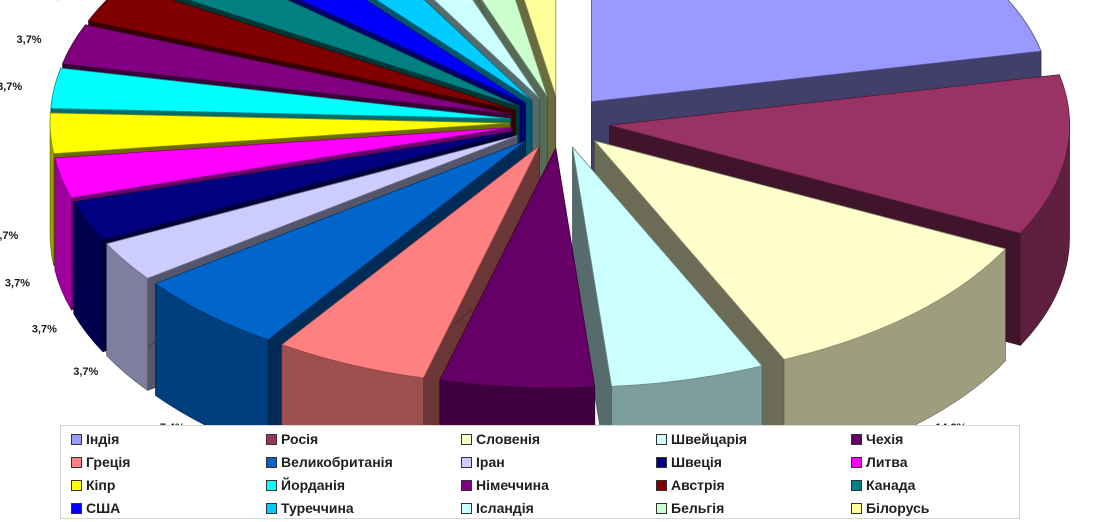 Image resolution: width=1096 pixels, height=522 pixels. Describe the element at coordinates (698, 508) in the screenshot. I see `legend-label: Бельгія` at that location.